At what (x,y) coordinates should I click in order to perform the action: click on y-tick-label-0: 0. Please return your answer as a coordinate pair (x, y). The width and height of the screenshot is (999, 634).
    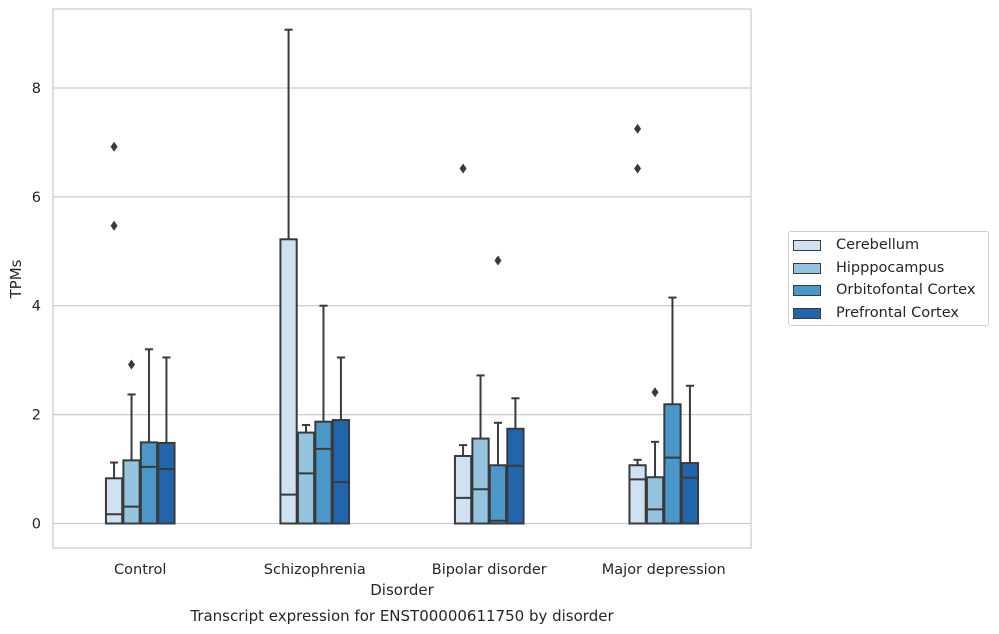
    Looking at the image, I should click on (36, 525).